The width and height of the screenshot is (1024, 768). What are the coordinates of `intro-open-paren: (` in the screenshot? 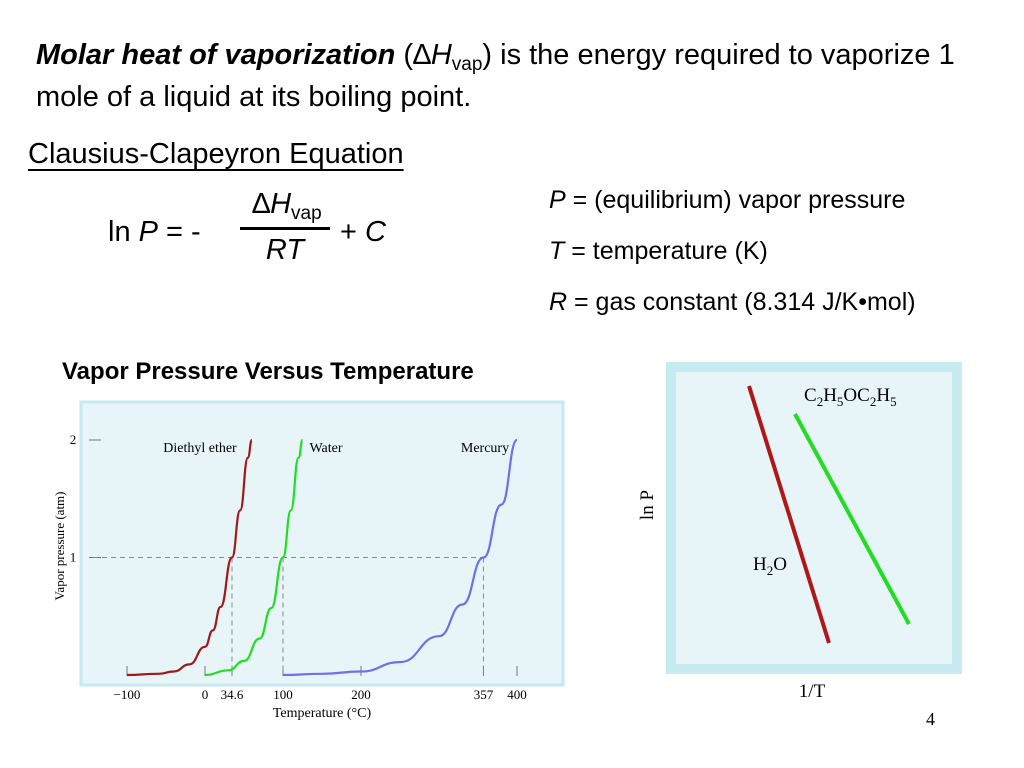 It's located at (408, 55).